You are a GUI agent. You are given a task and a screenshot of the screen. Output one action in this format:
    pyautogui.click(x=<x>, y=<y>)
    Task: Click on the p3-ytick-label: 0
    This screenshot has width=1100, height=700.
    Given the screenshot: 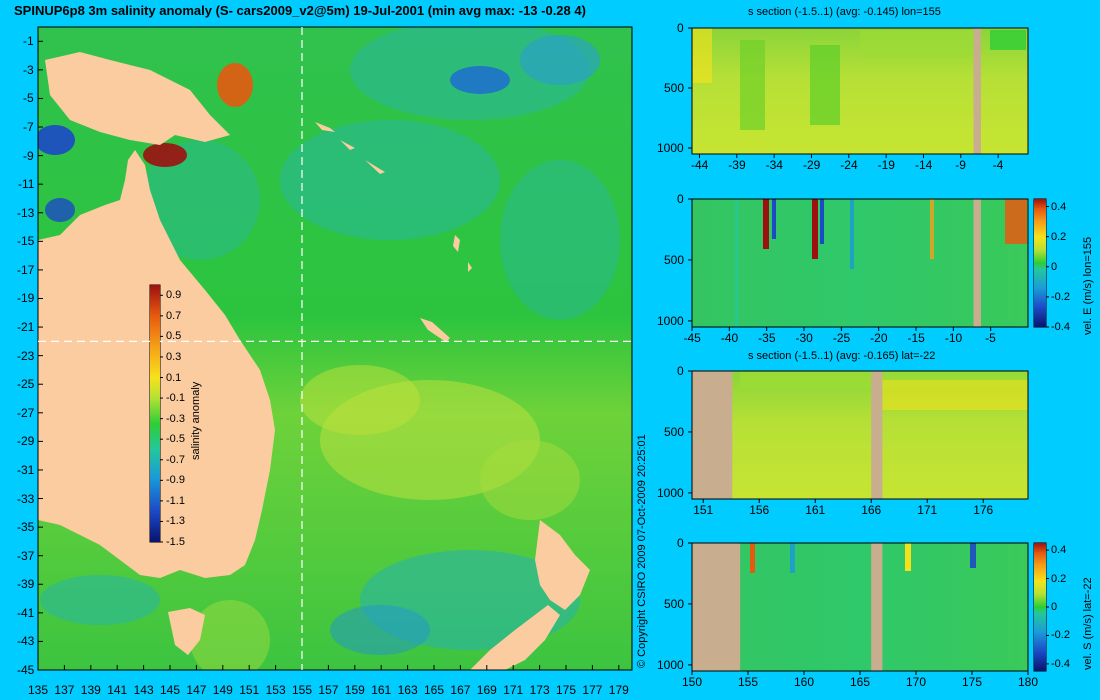 What is the action you would take?
    pyautogui.click(x=680, y=371)
    